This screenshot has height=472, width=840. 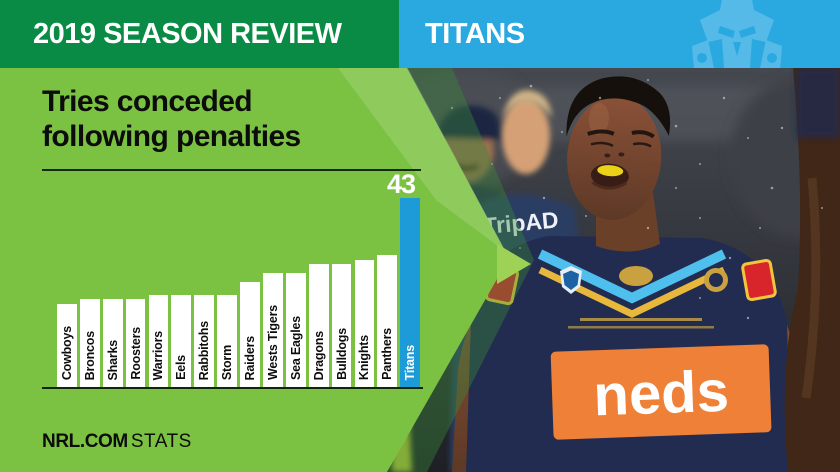 I want to click on bar-label: Raiders, so click(x=250, y=357).